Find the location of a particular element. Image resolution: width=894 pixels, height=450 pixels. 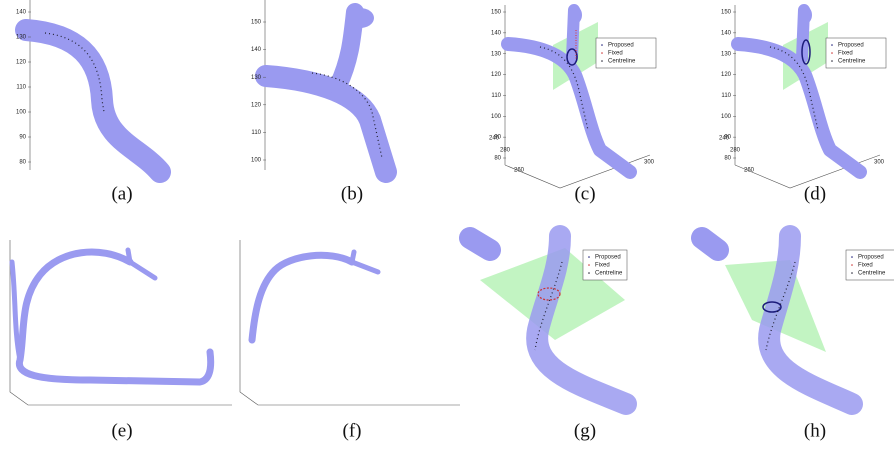

panel-e is located at coordinates (120, 323).